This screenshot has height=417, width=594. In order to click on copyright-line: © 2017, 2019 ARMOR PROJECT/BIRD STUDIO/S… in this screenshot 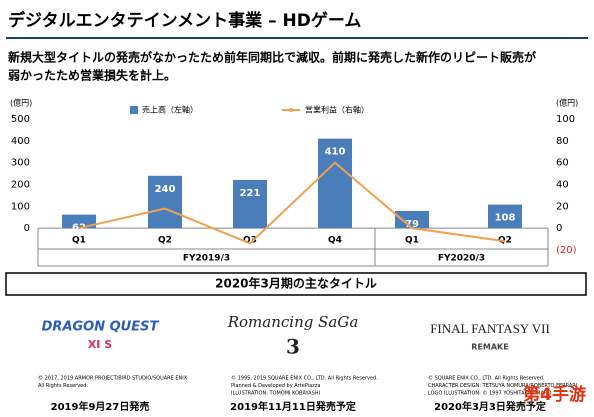, I will do `click(113, 378)`.